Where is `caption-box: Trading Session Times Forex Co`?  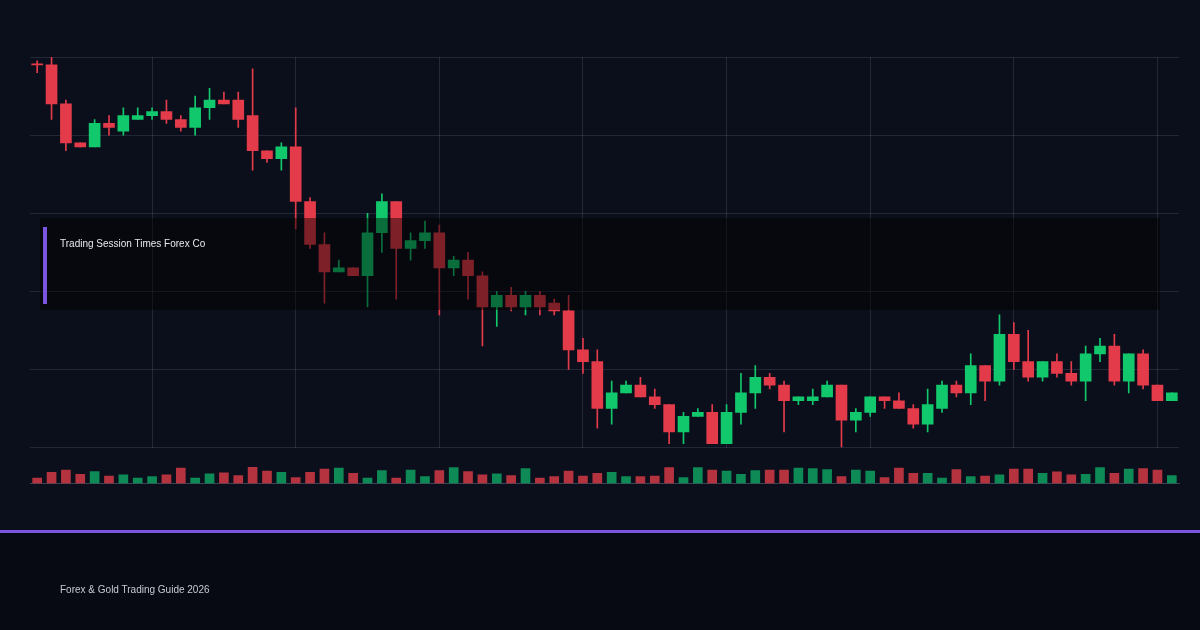
caption-box: Trading Session Times Forex Co is located at coordinates (600, 264).